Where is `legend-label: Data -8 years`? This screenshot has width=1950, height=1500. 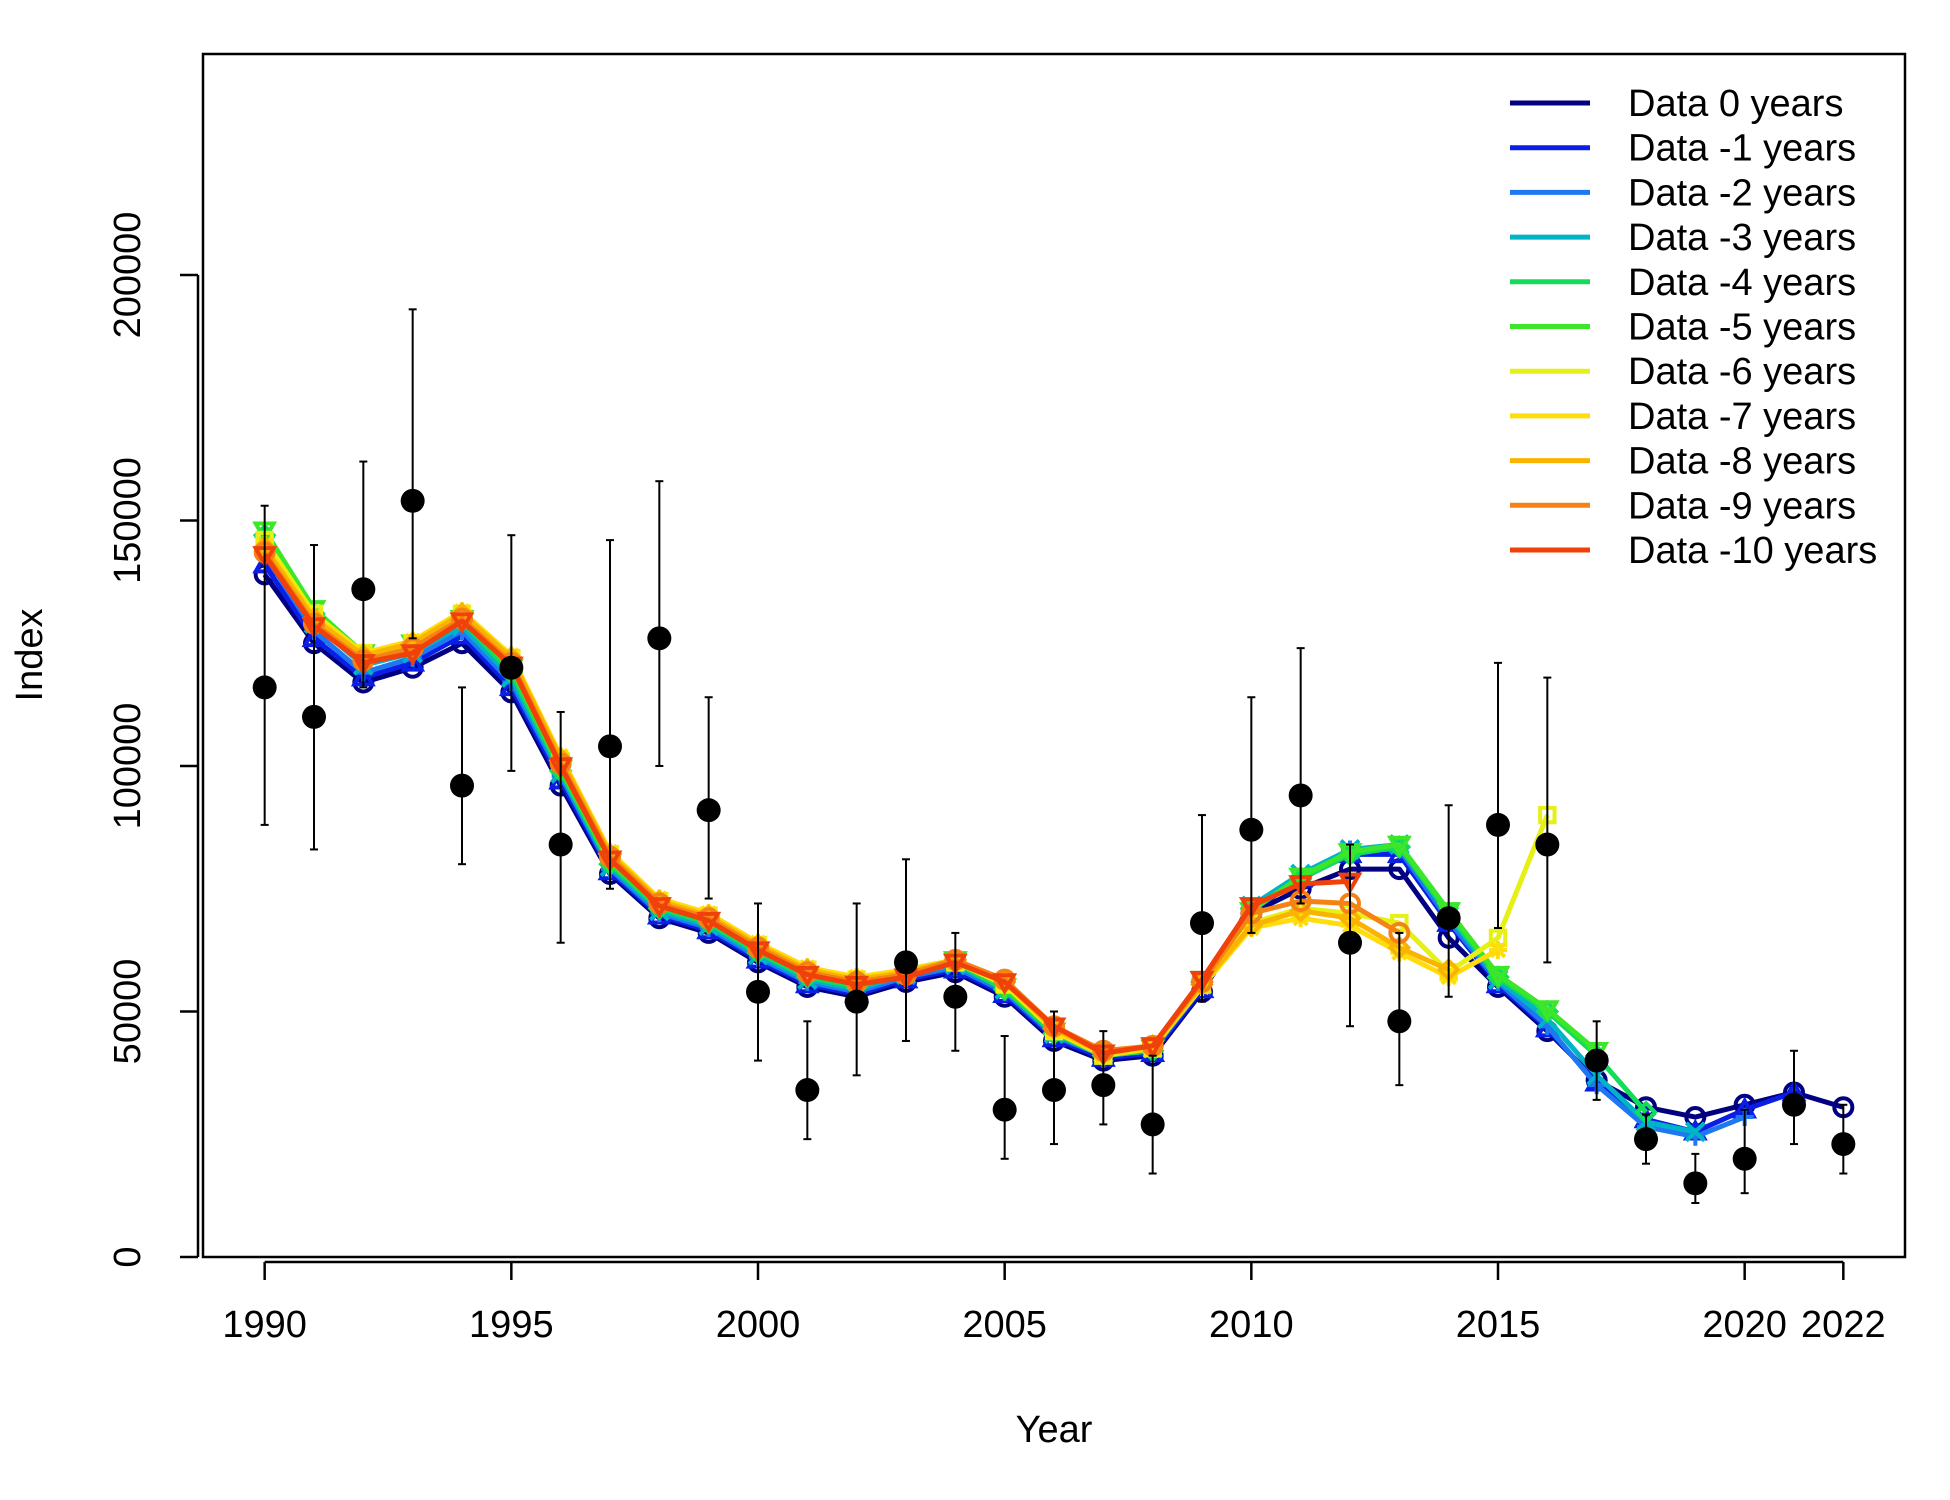
legend-label: Data -8 years is located at coordinates (1742, 462).